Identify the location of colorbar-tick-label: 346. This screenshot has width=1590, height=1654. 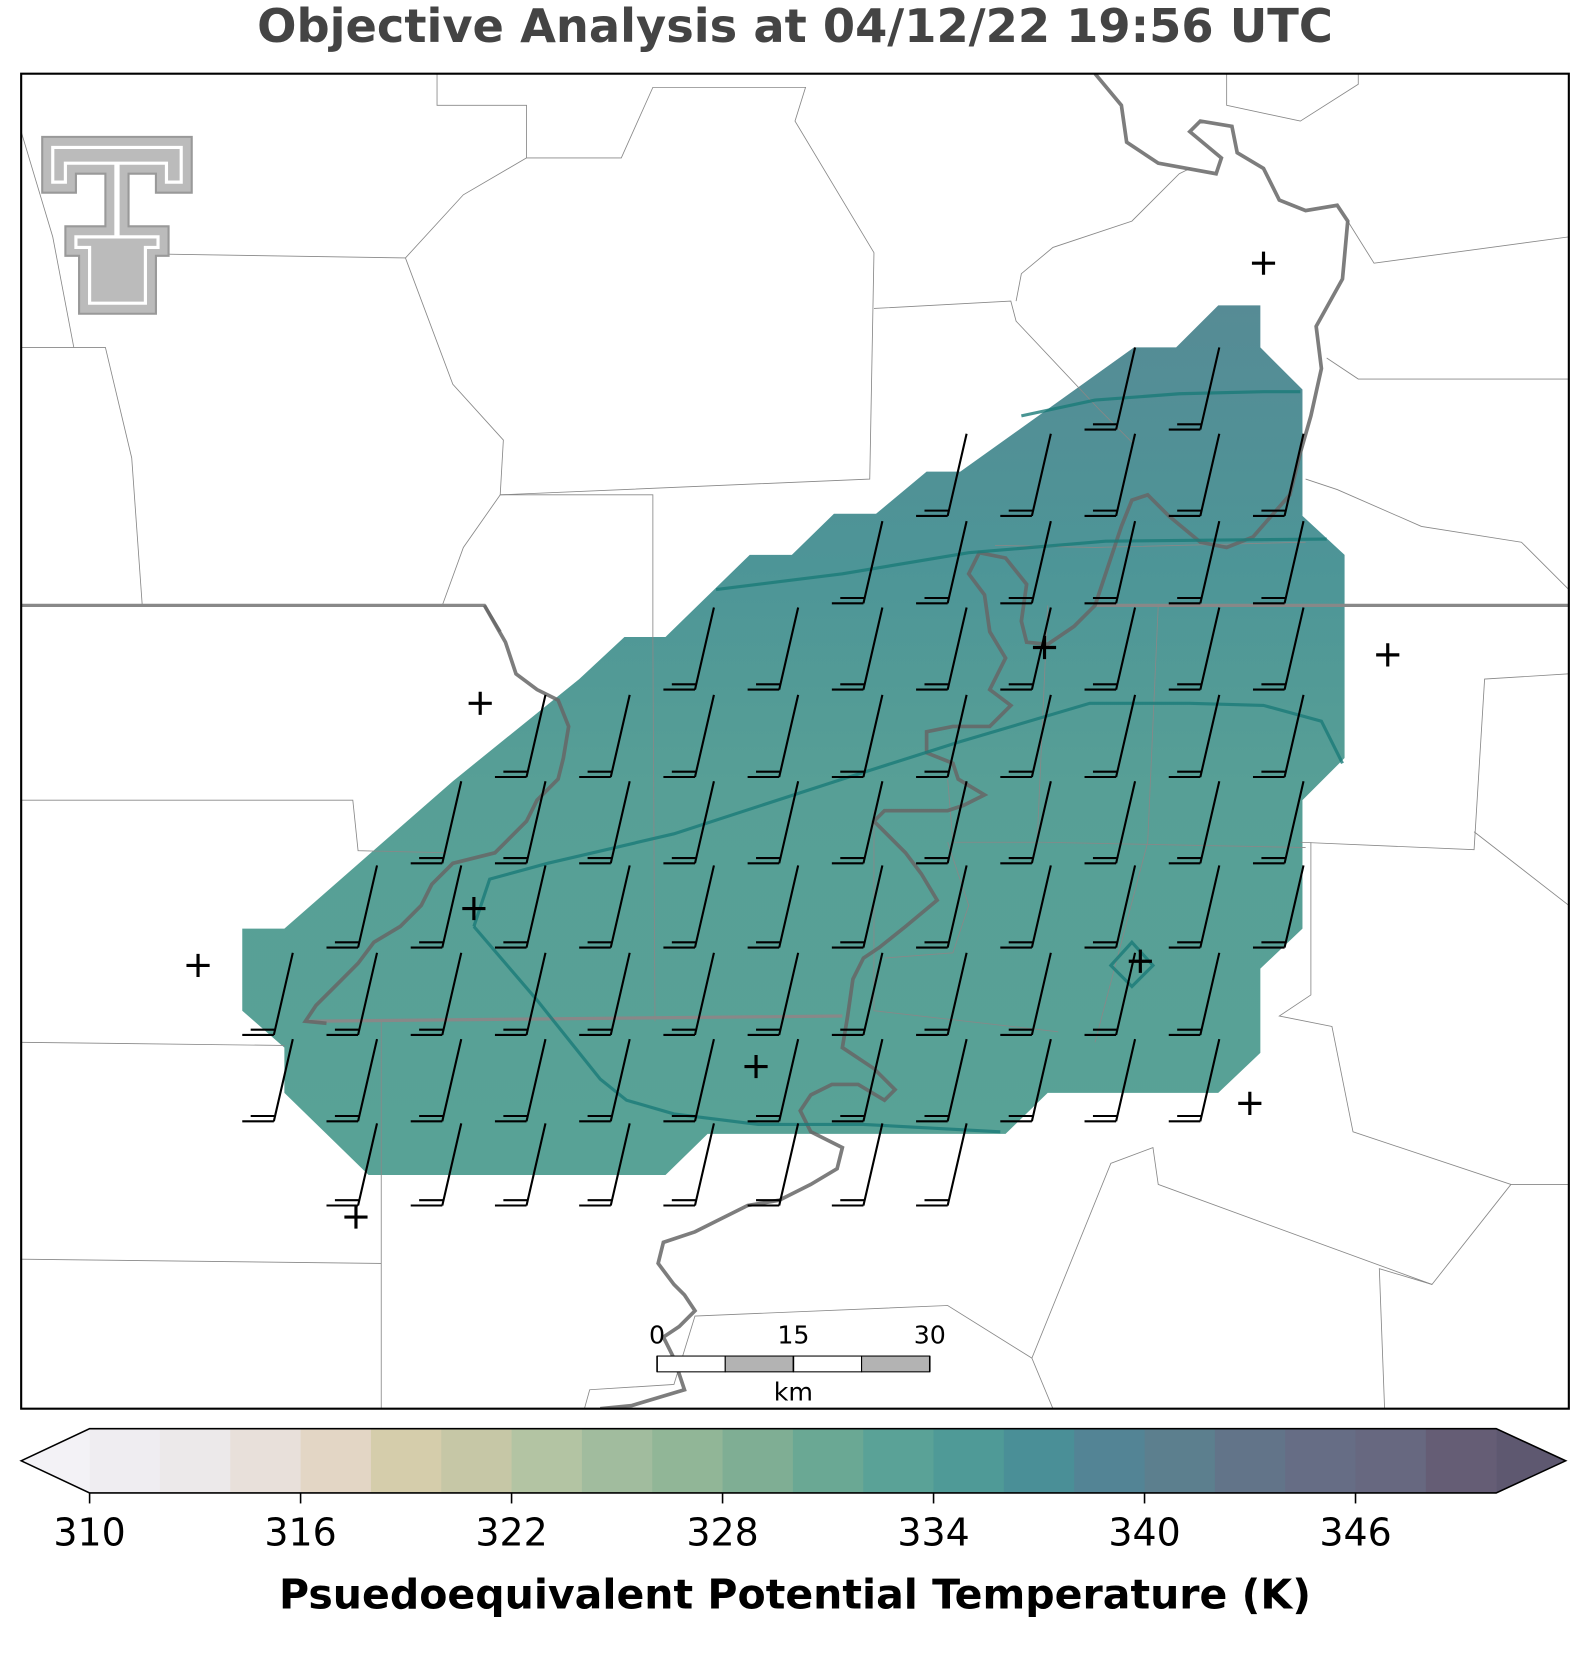
(1355, 1533).